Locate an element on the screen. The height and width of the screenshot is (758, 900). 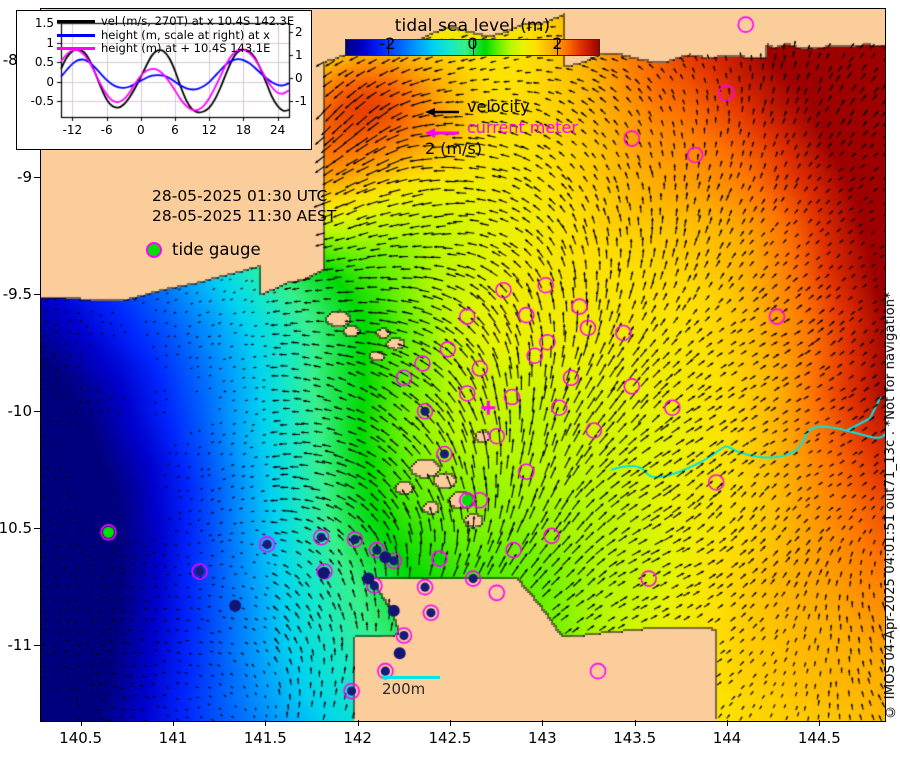
inset-y-left-tick-label: 0.5 is located at coordinates (44, 62).